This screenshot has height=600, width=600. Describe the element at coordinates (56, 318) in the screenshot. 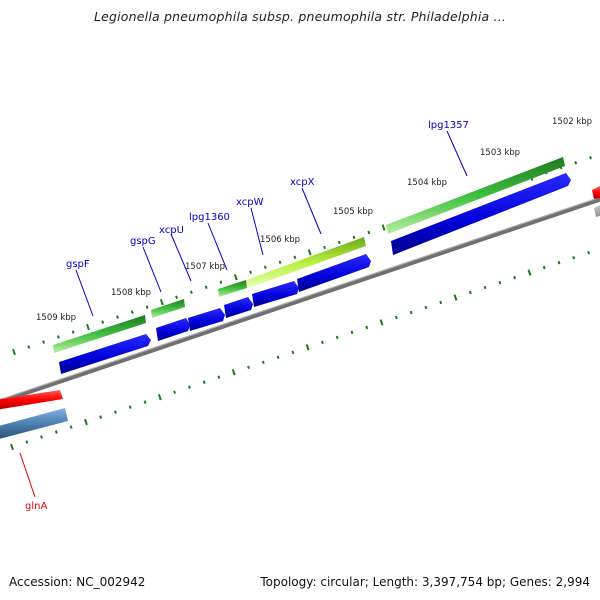

I see `ruler-label-1509: 1509 kbp` at that location.